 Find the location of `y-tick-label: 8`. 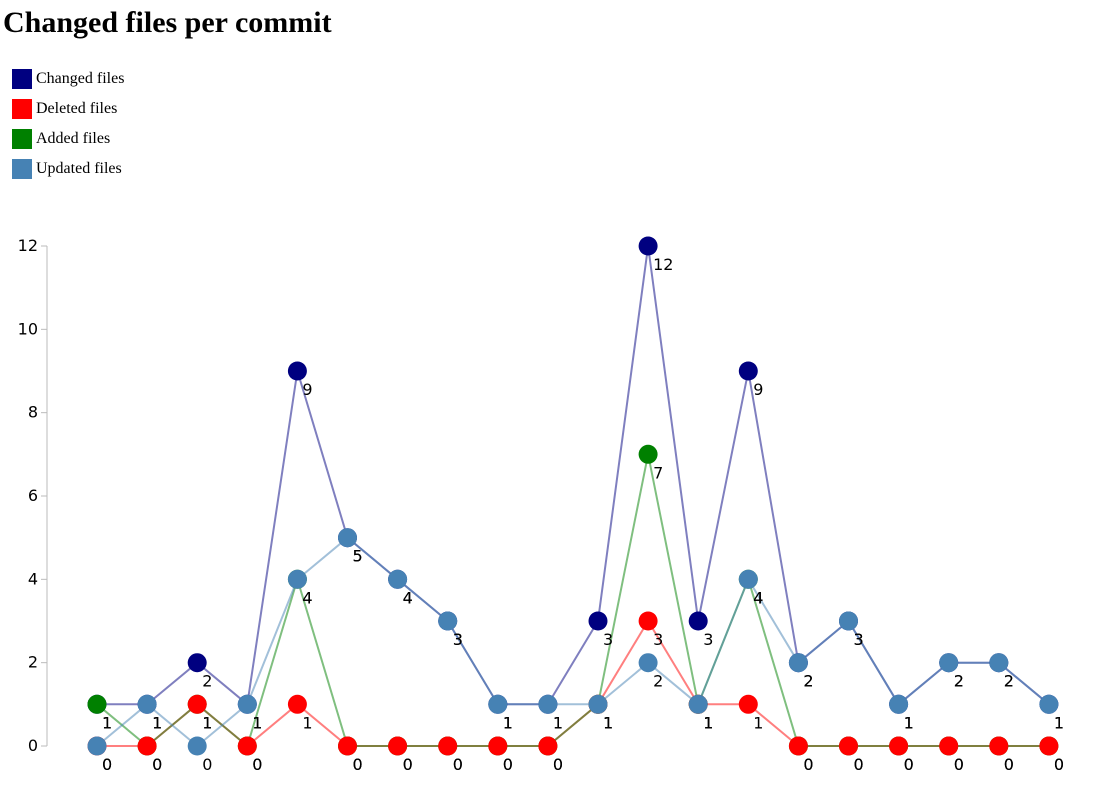

y-tick-label: 8 is located at coordinates (33, 412).